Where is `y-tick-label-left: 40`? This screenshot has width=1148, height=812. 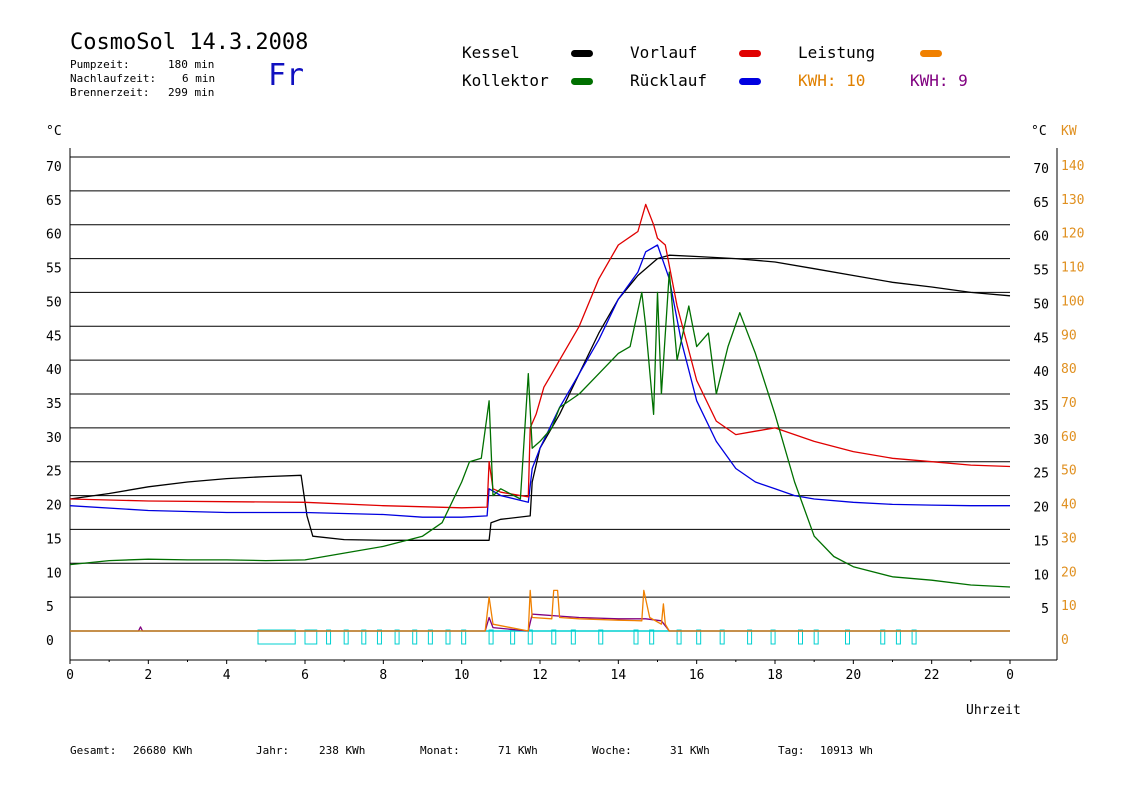
y-tick-label-left: 40 is located at coordinates (54, 370).